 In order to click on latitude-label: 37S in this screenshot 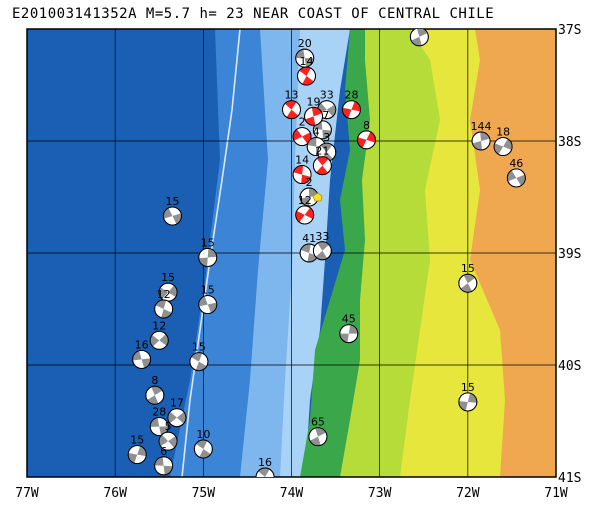, I will do `click(569, 30)`.